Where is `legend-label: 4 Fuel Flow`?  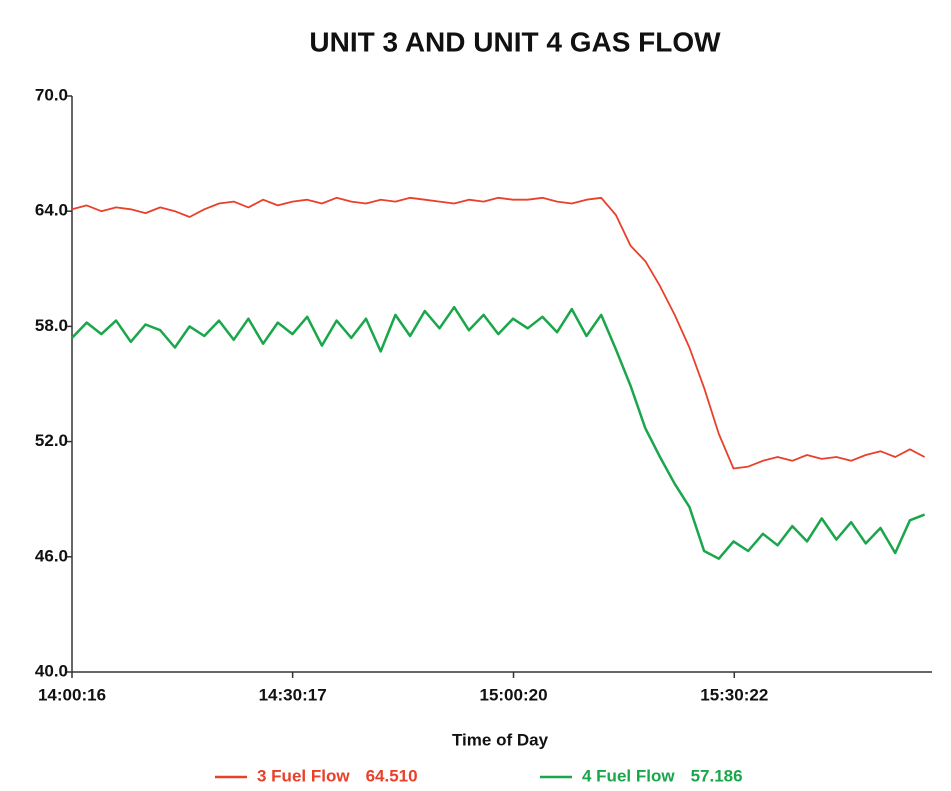
legend-label: 4 Fuel Flow is located at coordinates (628, 775).